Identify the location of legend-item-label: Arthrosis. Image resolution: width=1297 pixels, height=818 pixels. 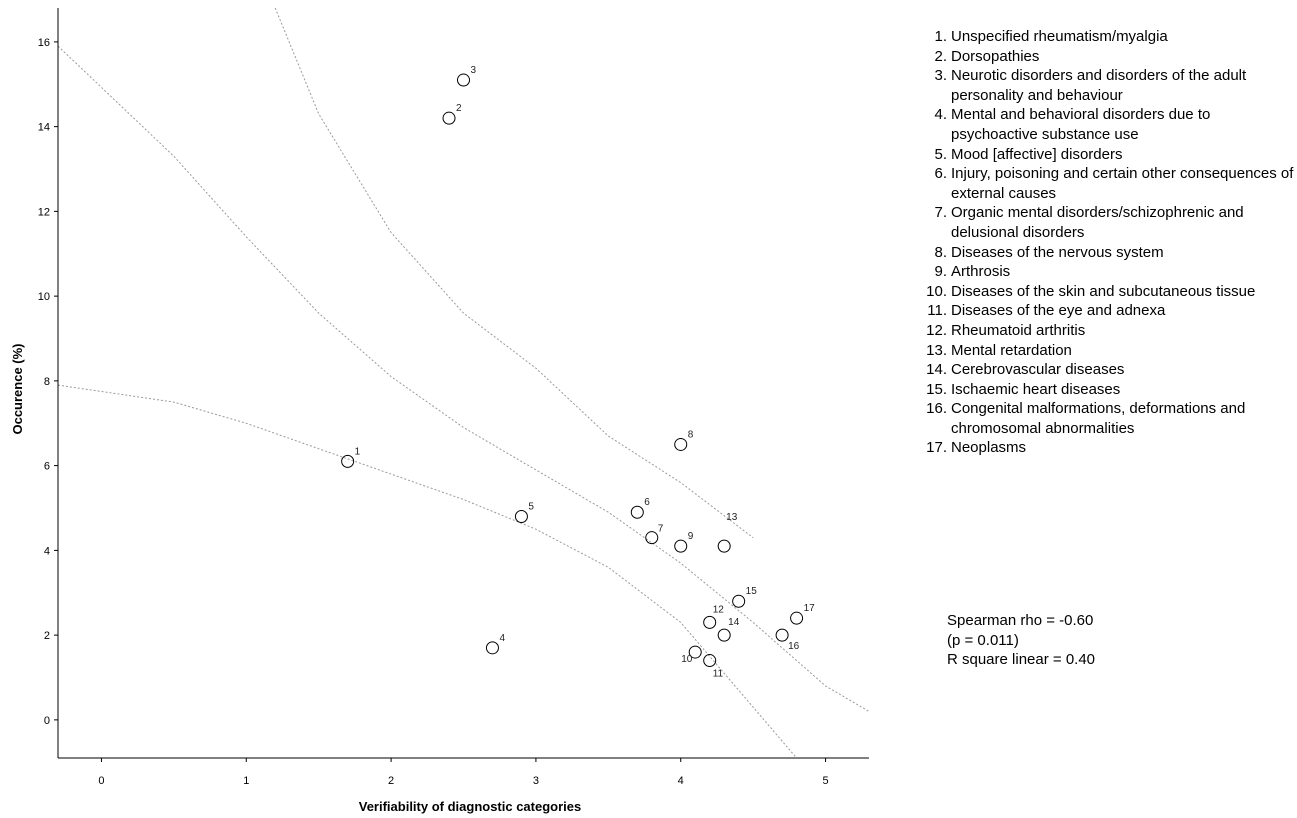
(981, 272).